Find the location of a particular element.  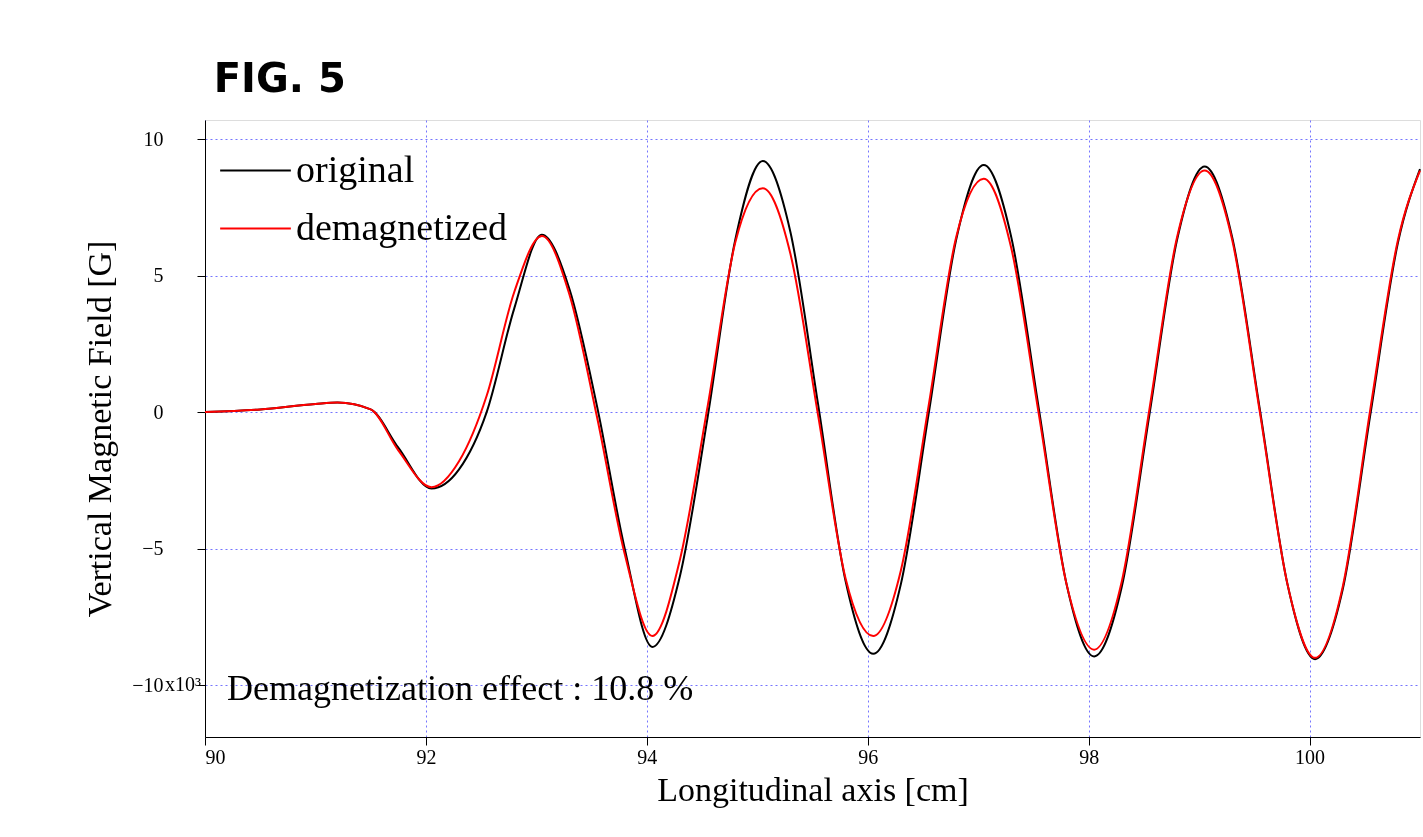

chart-title: FIG. 5 is located at coordinates (279, 78).